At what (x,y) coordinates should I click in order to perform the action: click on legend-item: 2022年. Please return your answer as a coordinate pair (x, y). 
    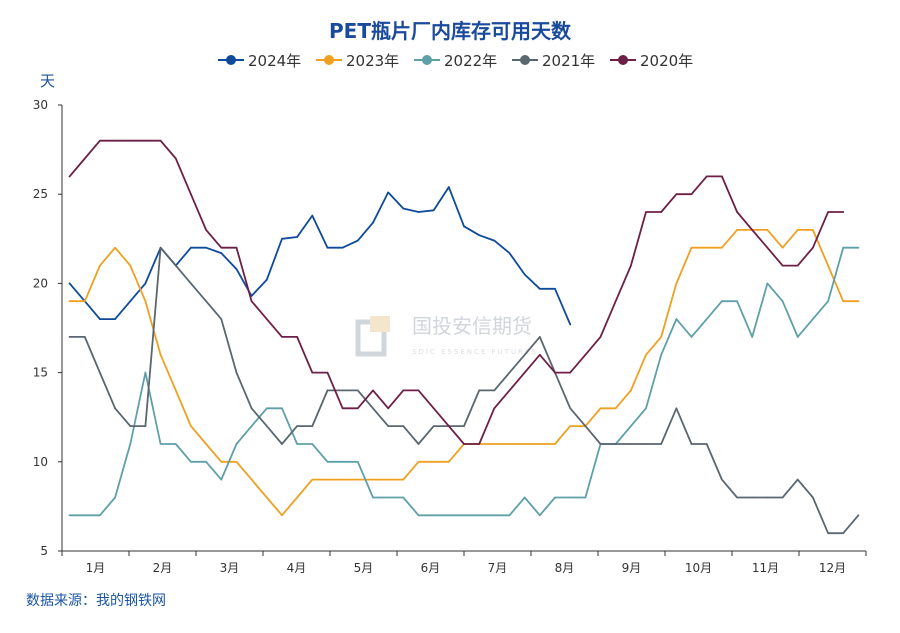
    Looking at the image, I should click on (455, 61).